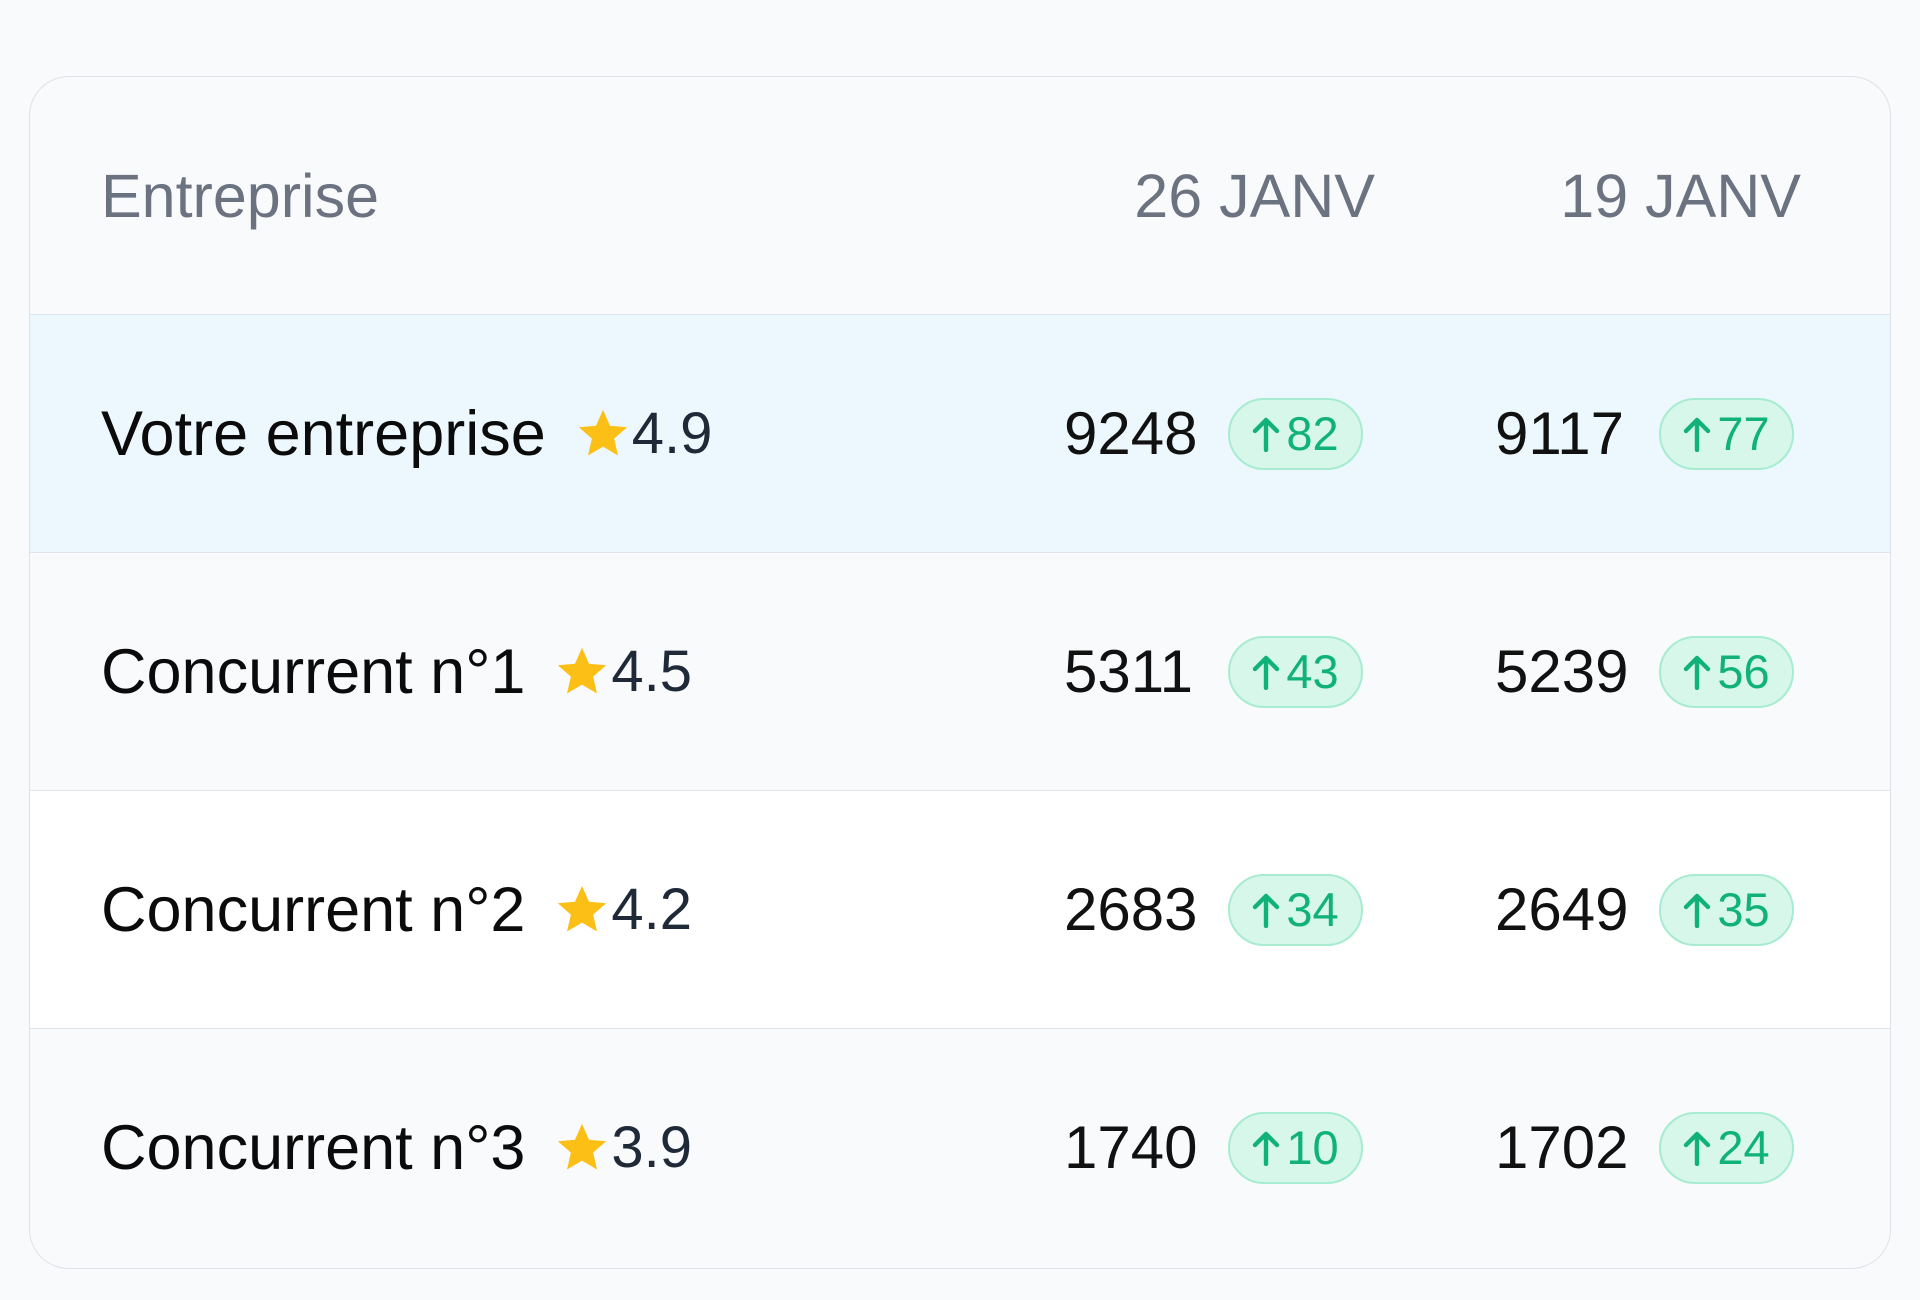 The image size is (1920, 1300). What do you see at coordinates (1312, 671) in the screenshot?
I see `change-value: 43` at bounding box center [1312, 671].